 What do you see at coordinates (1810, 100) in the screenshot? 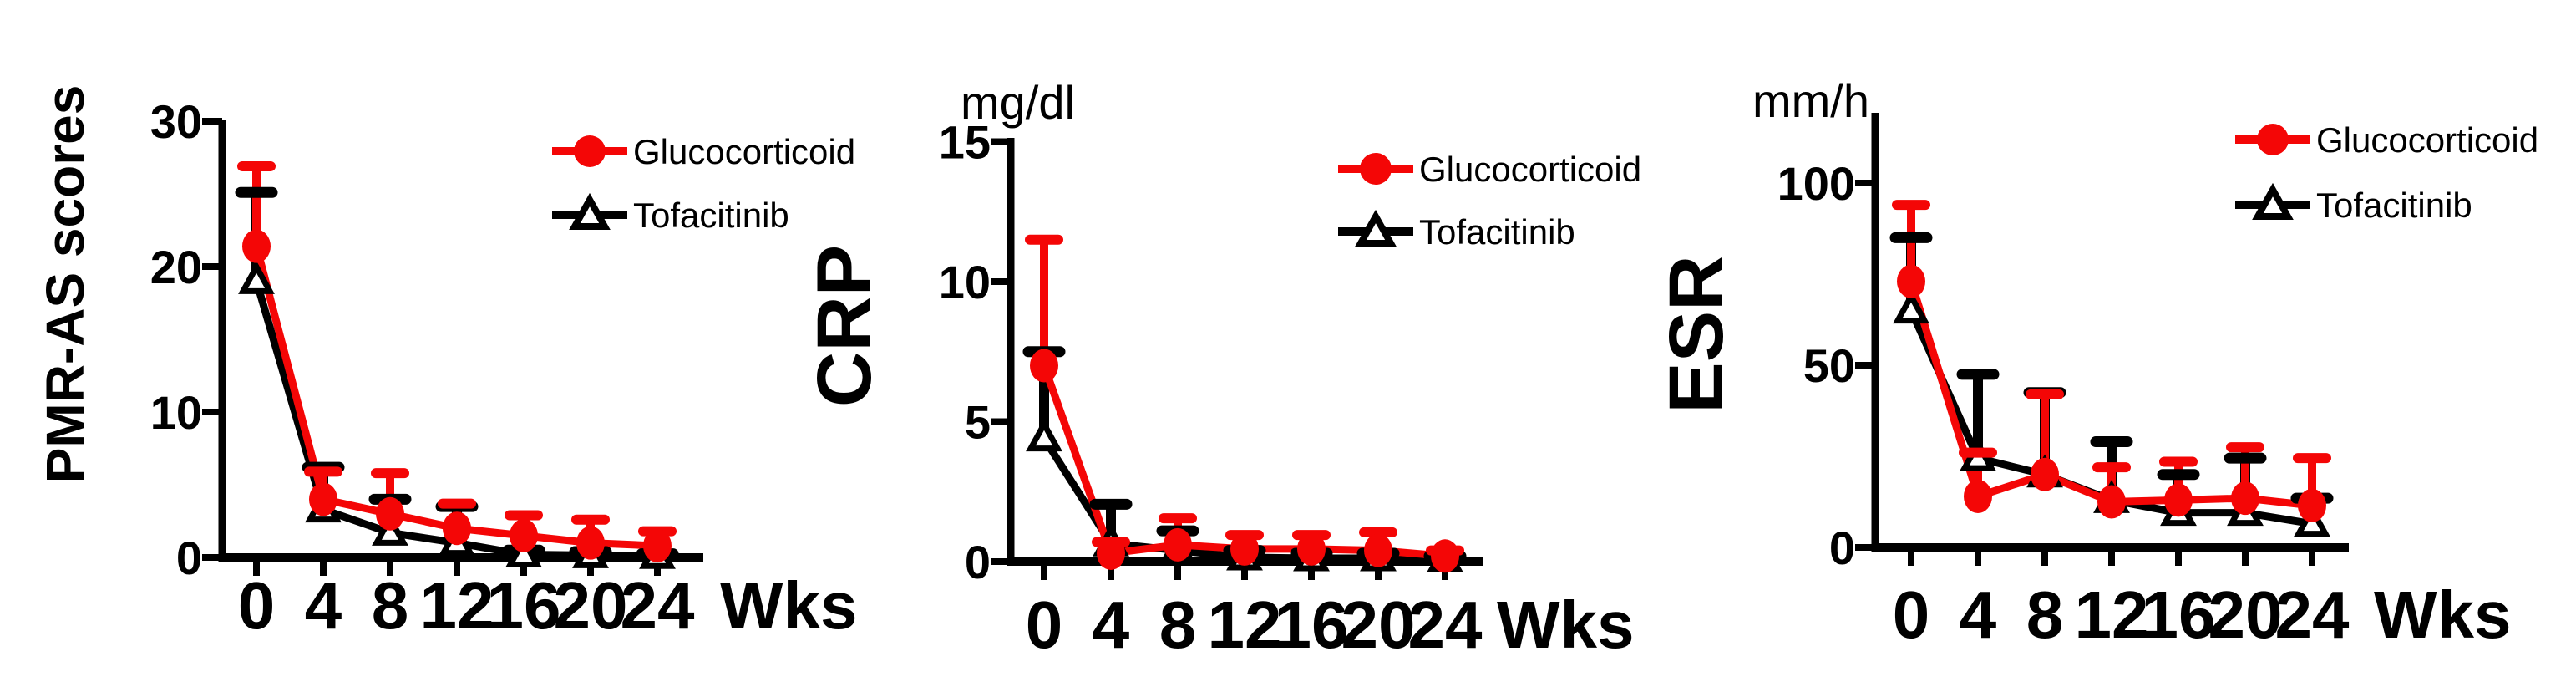
I see `y-axis-unit-label: mm/h` at bounding box center [1810, 100].